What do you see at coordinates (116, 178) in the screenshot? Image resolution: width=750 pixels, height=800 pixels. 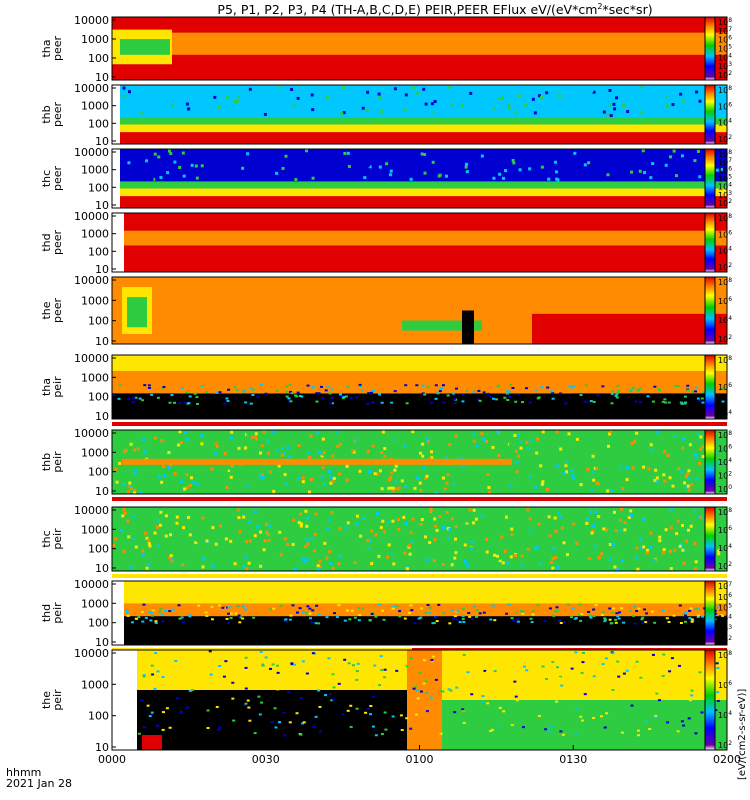 I see `data-gap` at bounding box center [116, 178].